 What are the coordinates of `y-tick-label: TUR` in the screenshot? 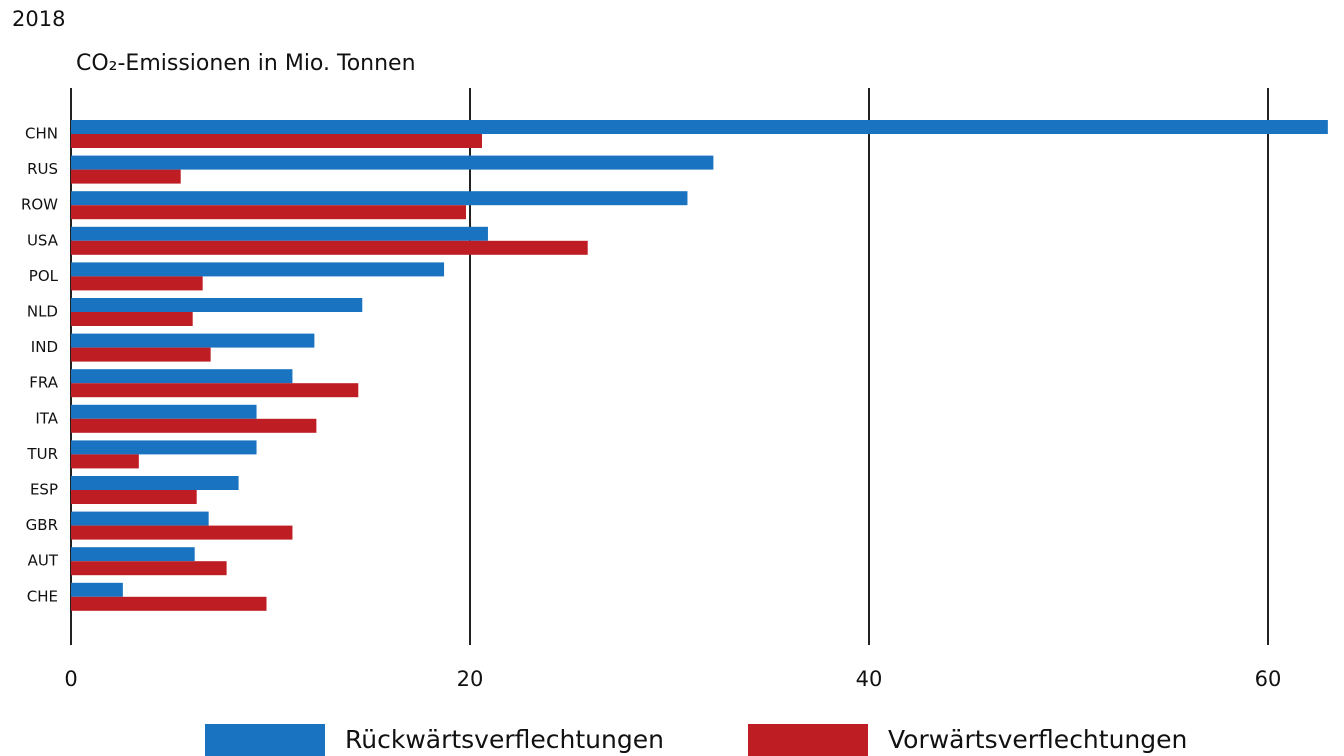 It's located at (42, 454).